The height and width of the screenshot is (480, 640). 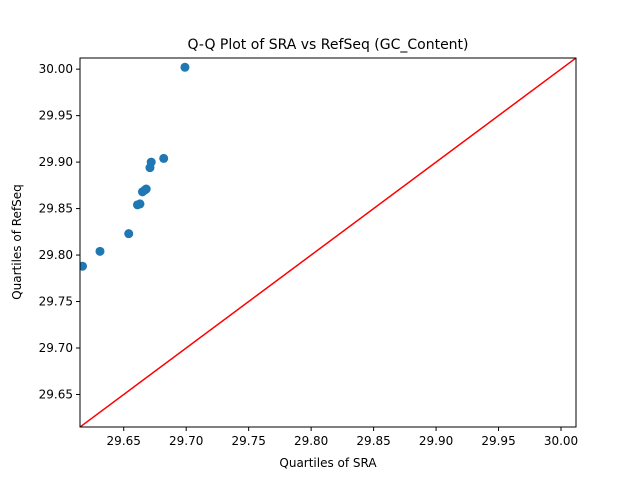 I want to click on x-axis-label: Quartiles of SRA, so click(x=328, y=463).